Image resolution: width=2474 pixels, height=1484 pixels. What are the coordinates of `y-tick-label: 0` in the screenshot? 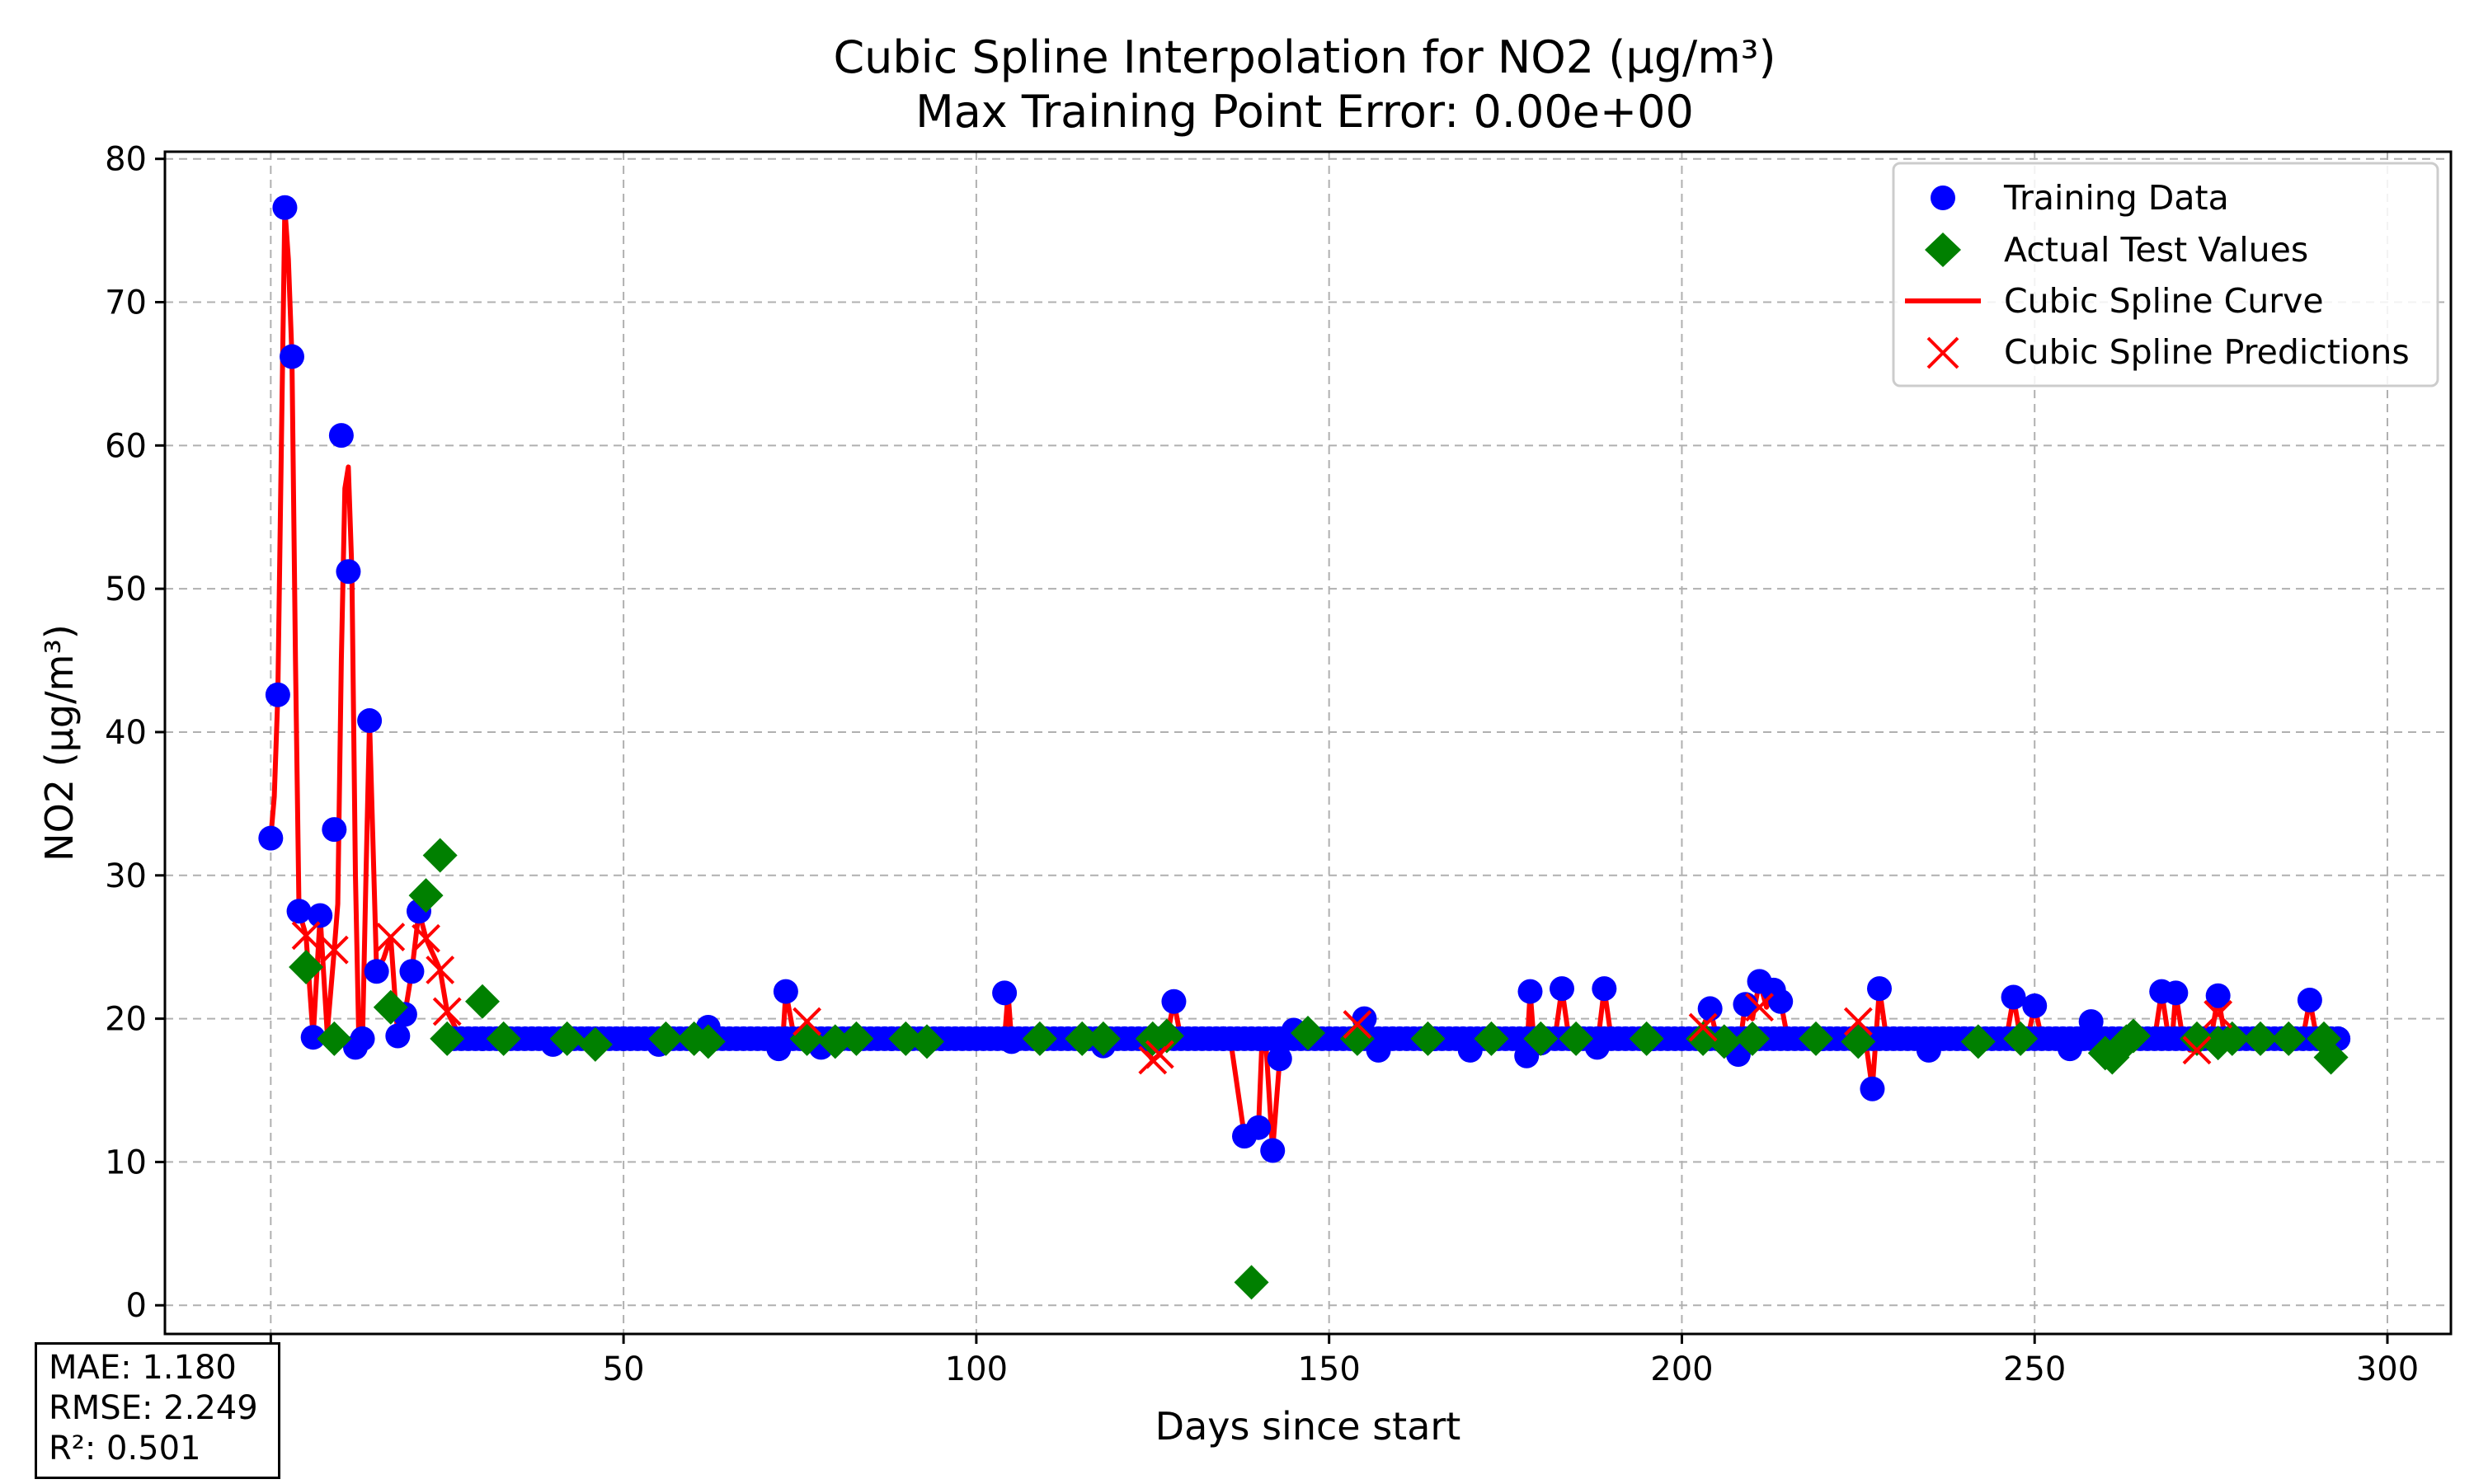 It's located at (136, 1306).